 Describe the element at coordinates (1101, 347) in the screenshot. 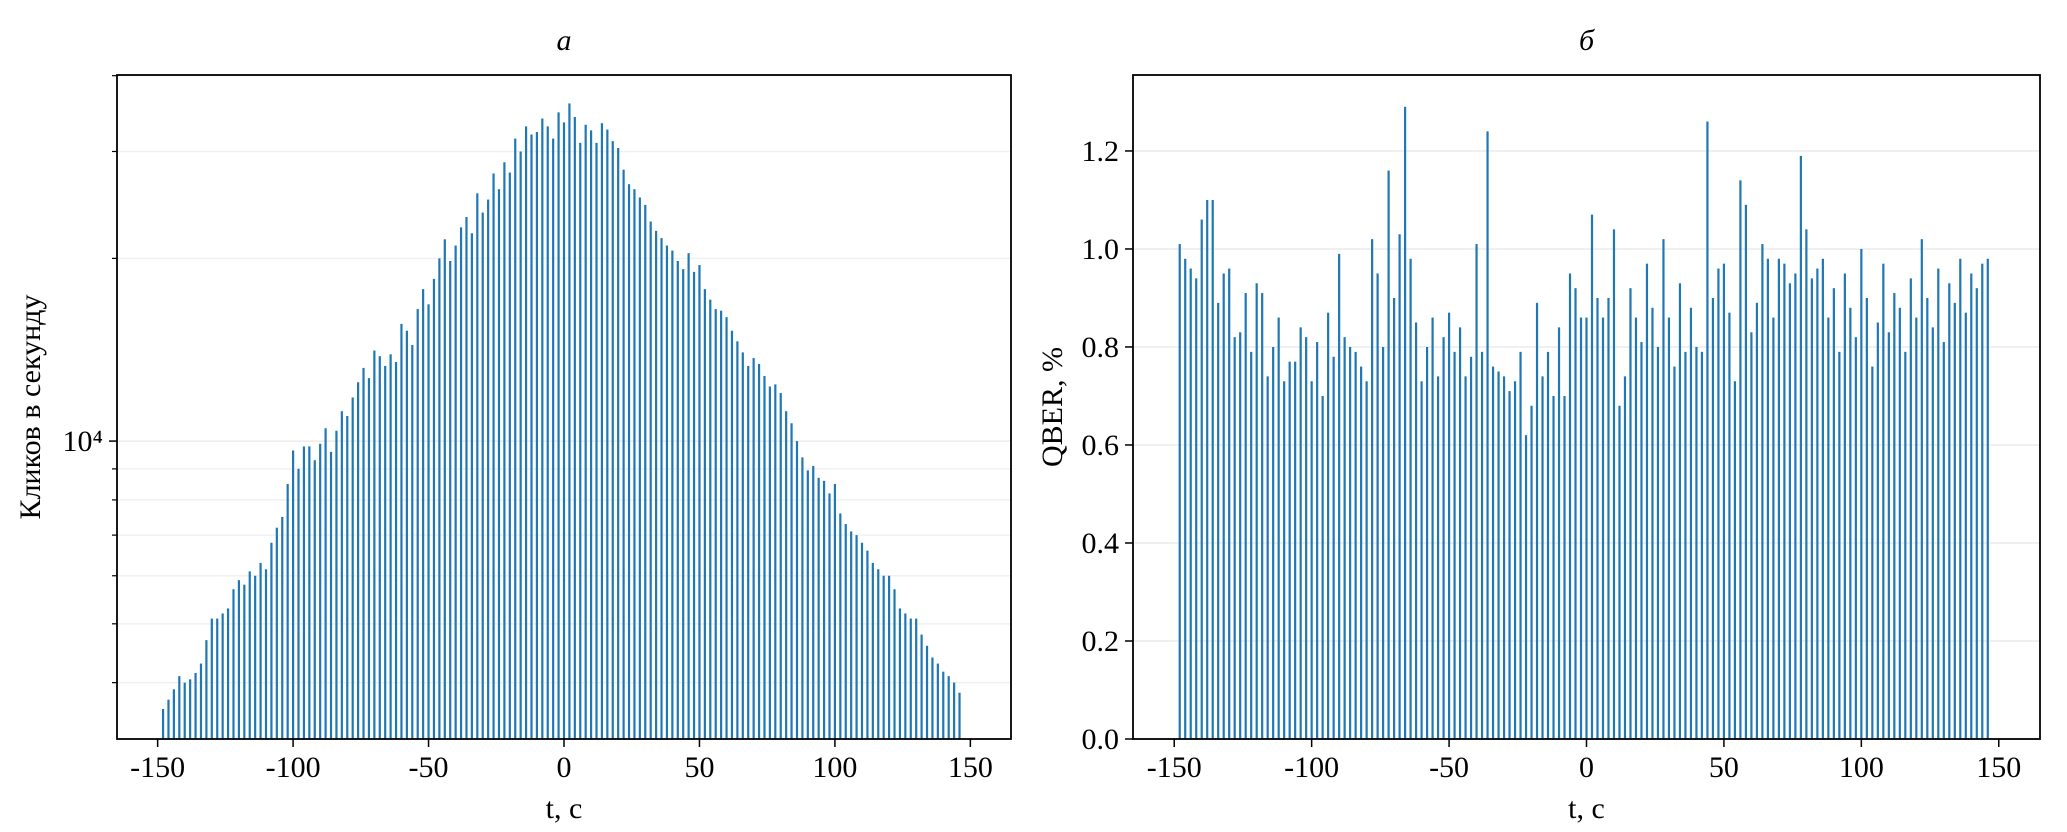

I see `y-tick-label: 0.8` at that location.